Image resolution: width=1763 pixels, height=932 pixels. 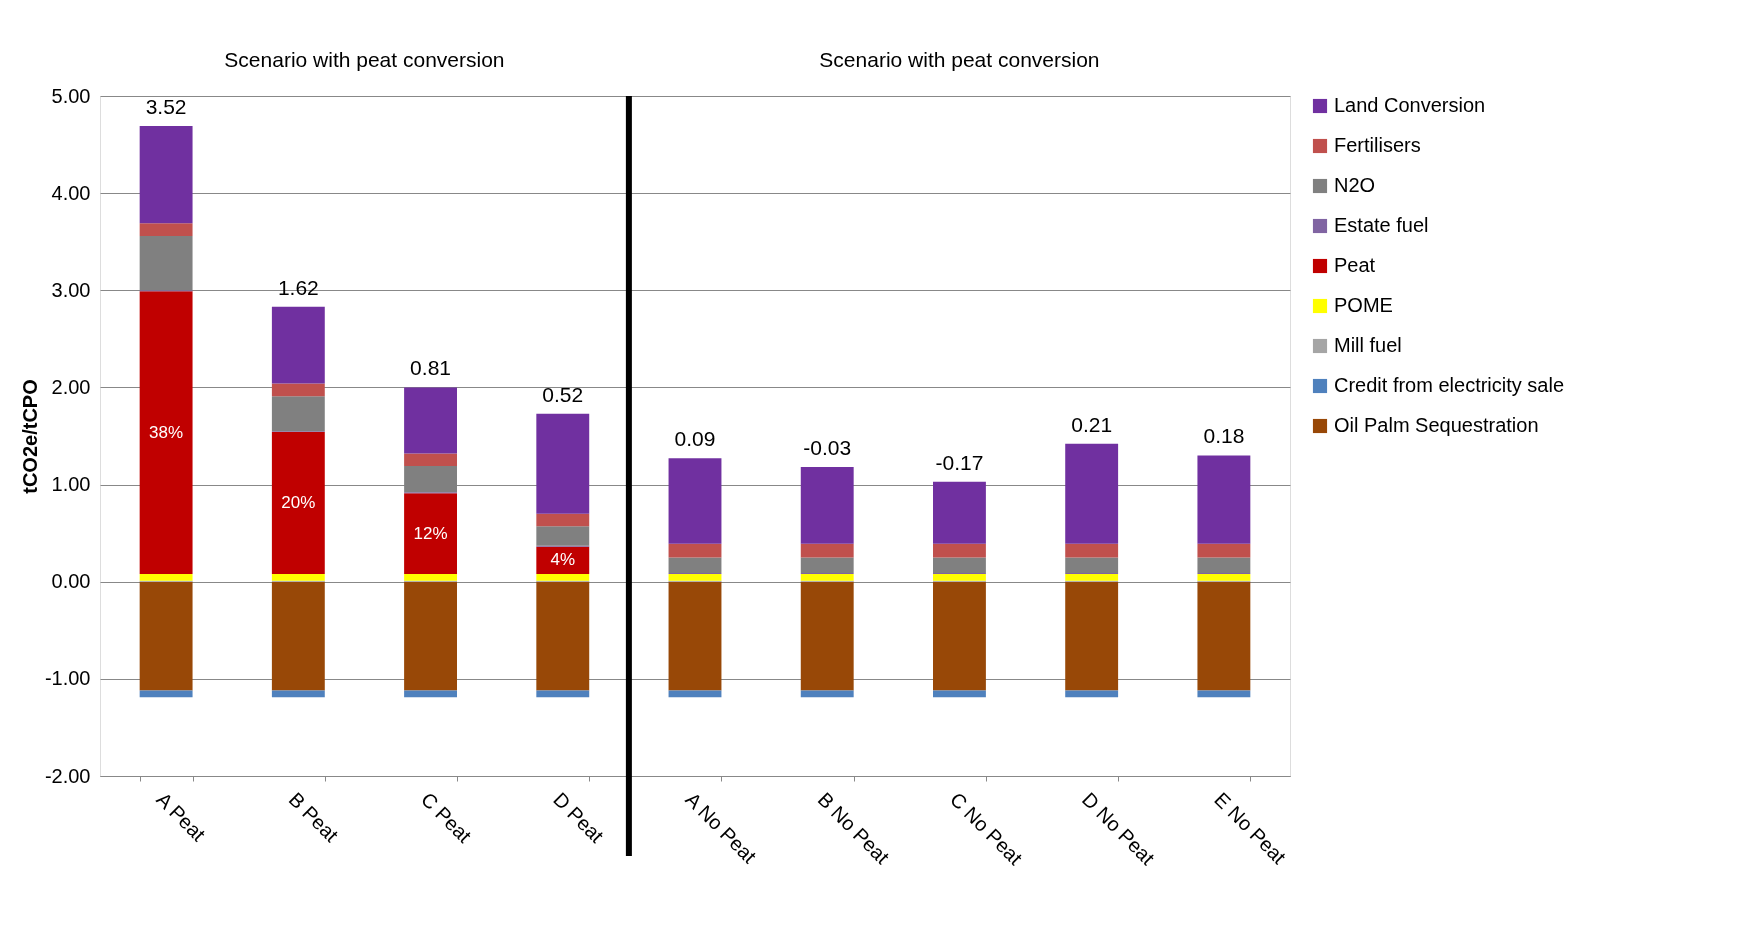 What do you see at coordinates (959, 462) in the screenshot?
I see `annotation: -0.17` at bounding box center [959, 462].